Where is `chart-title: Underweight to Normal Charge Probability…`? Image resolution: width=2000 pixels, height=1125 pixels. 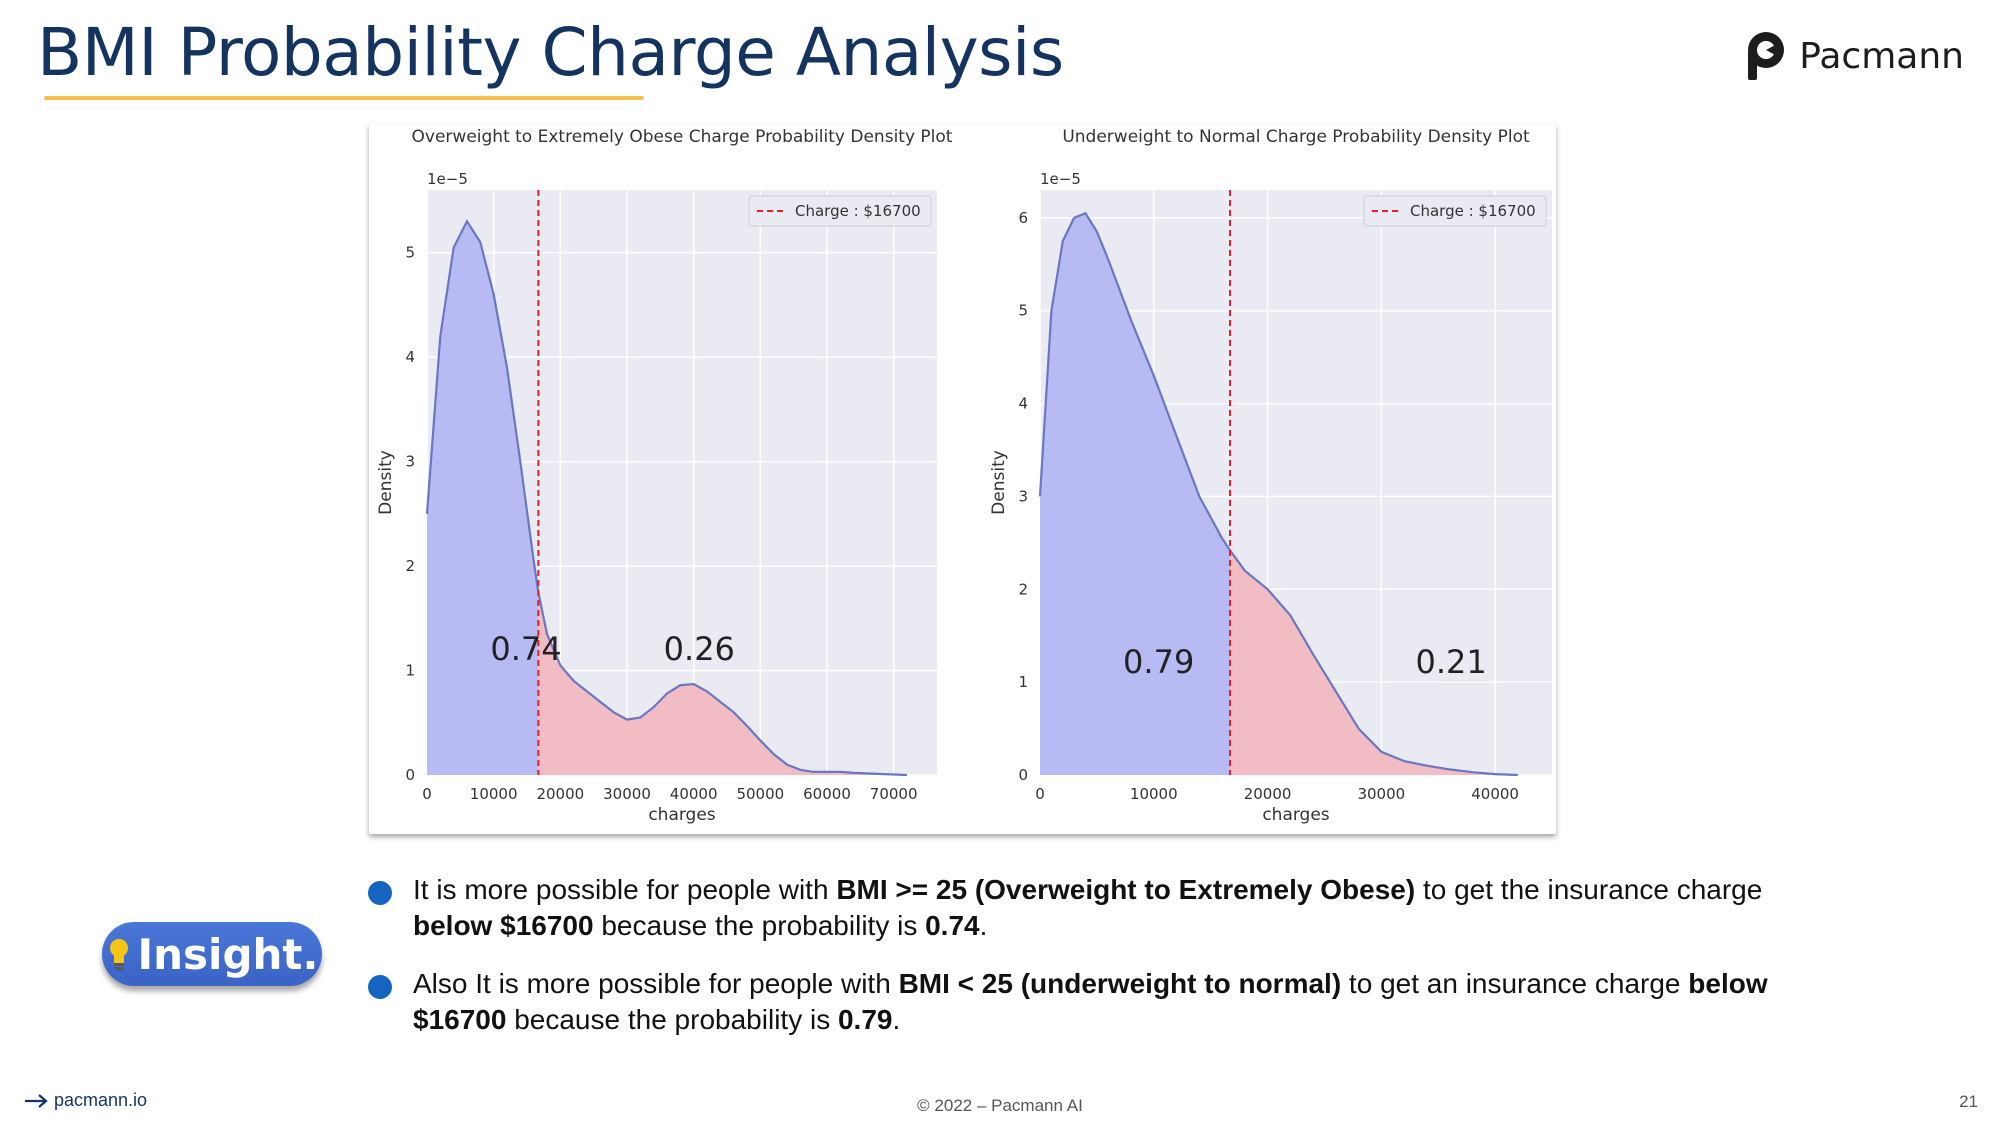
chart-title: Underweight to Normal Charge Probability… is located at coordinates (1296, 137).